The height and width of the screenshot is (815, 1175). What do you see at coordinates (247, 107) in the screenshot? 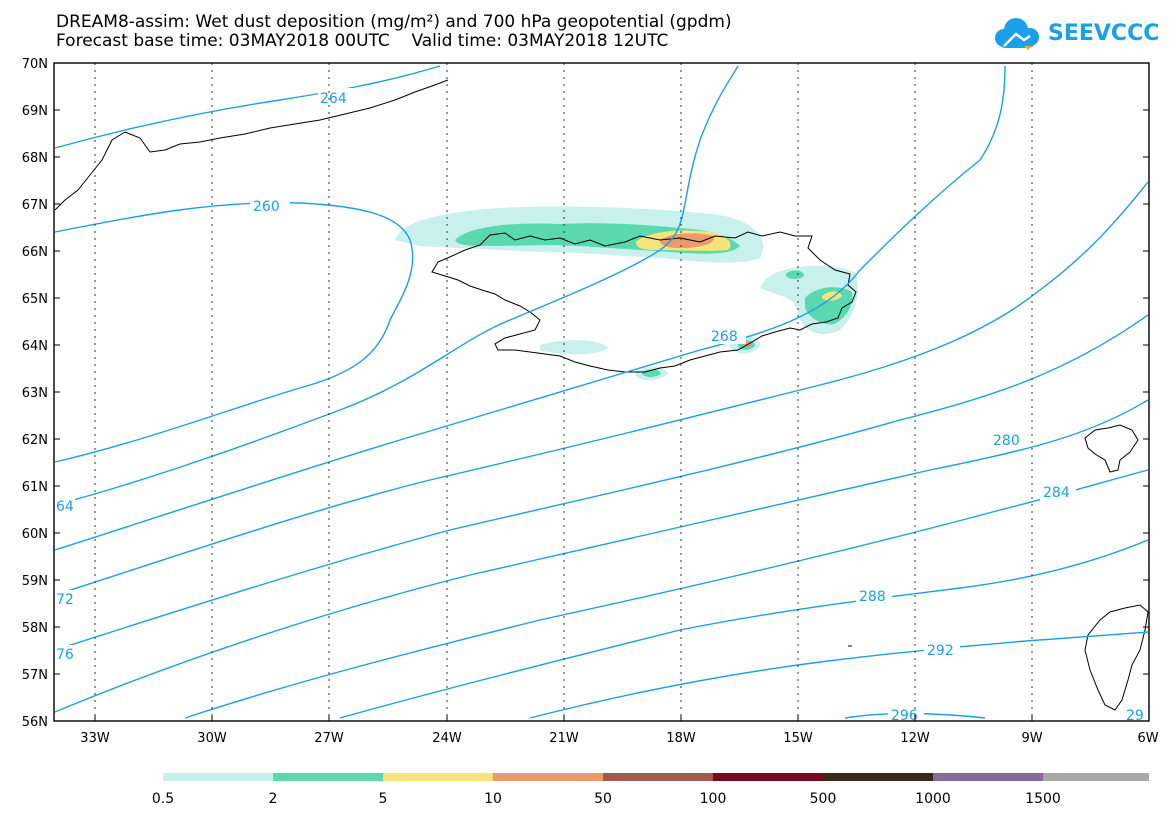
I see `contour-264-north` at bounding box center [247, 107].